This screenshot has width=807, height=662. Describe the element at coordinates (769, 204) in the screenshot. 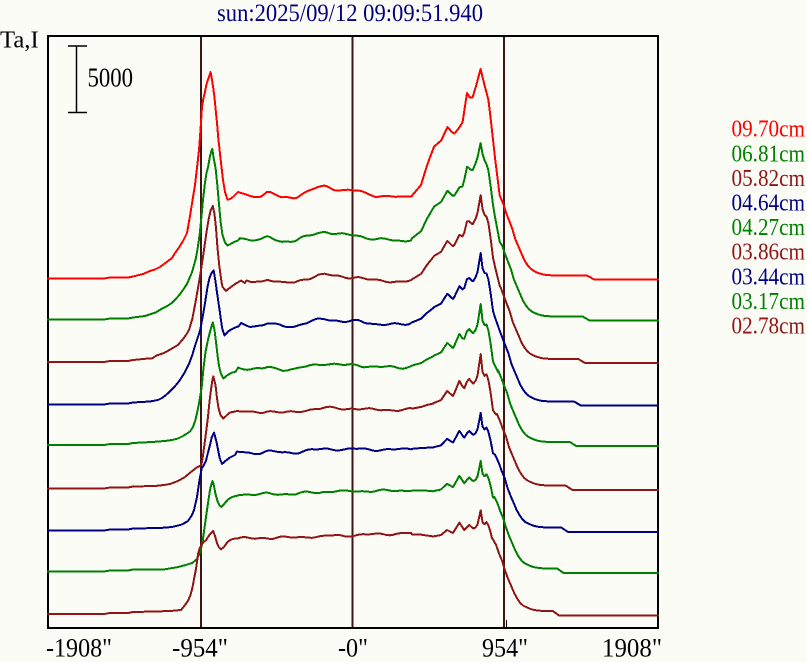

I see `svg-text: 04.64cm` at that location.